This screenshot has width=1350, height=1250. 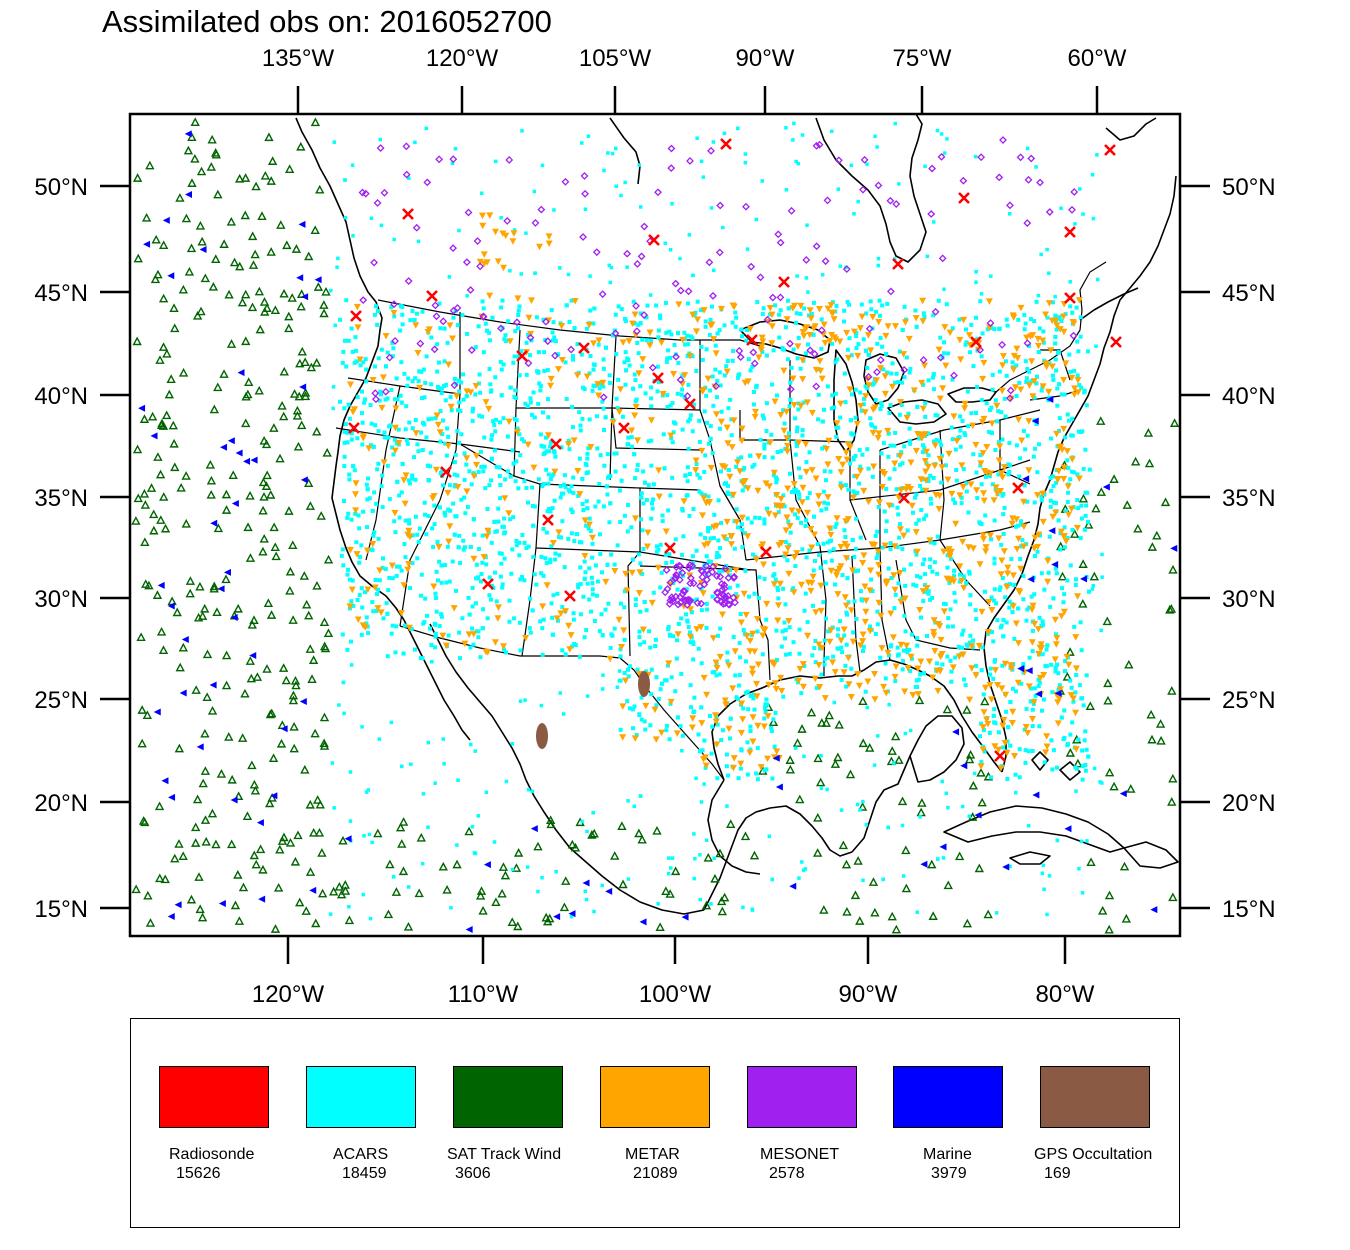 I want to click on legend-label: Marine, so click(x=947, y=1154).